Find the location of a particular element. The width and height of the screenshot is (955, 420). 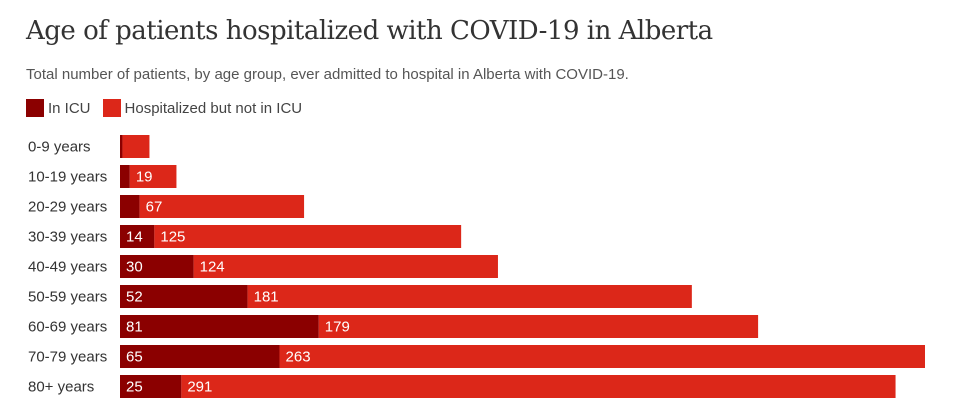

bar-icu-50-59-years is located at coordinates (184, 296).